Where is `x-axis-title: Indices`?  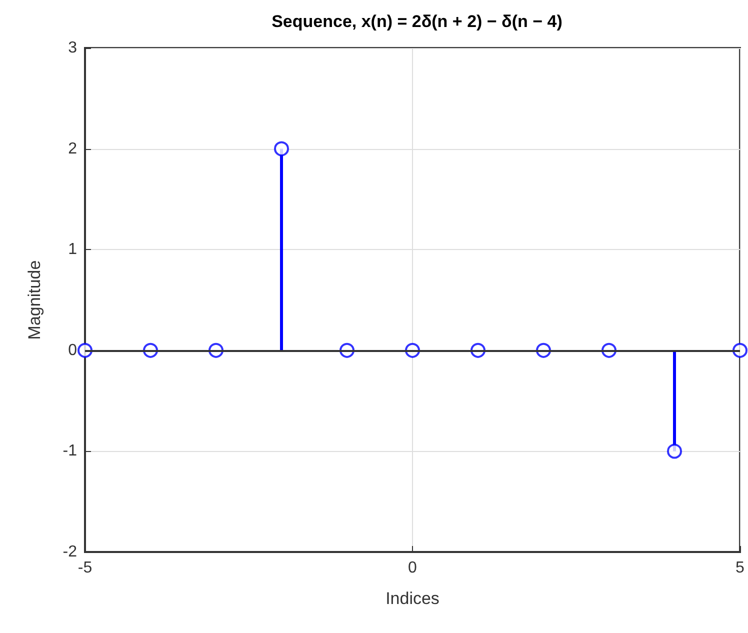 x-axis-title: Indices is located at coordinates (413, 598).